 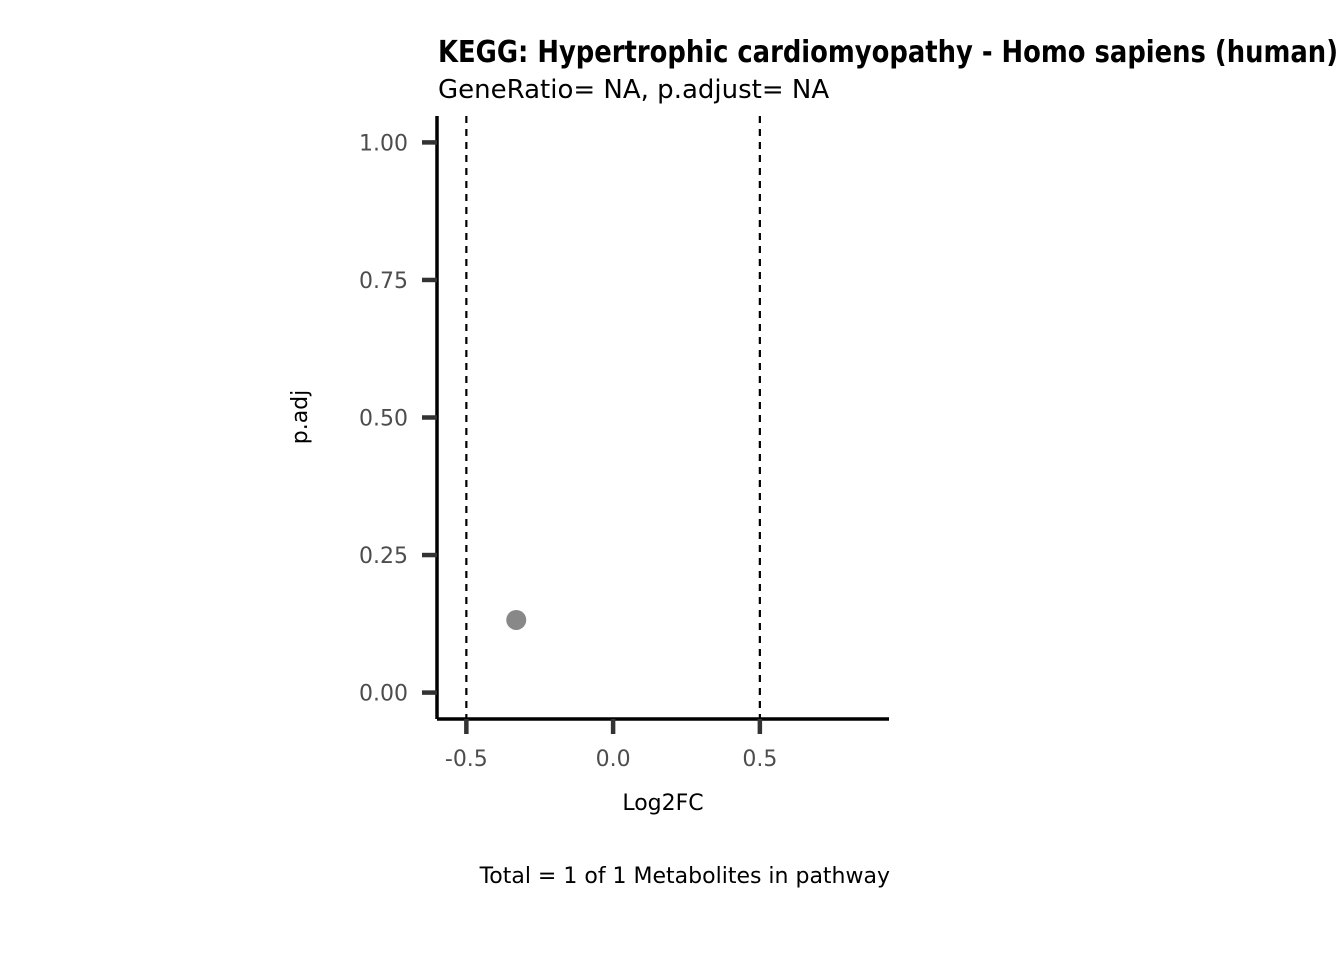 I want to click on y-tick-label: 0.50, so click(x=383, y=419).